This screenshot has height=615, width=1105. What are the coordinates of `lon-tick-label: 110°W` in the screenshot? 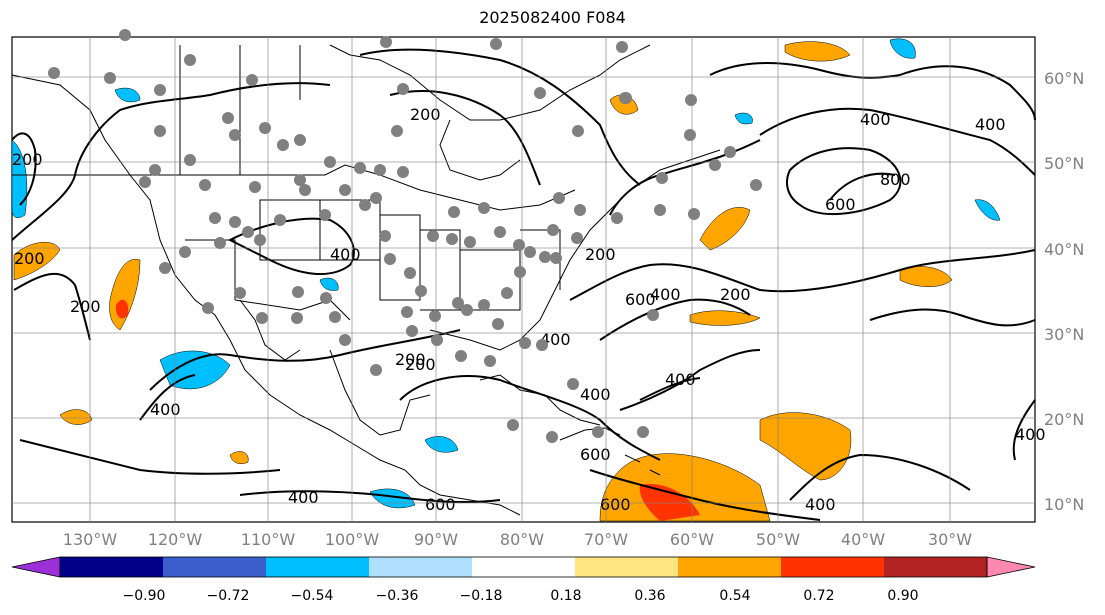 It's located at (268, 539).